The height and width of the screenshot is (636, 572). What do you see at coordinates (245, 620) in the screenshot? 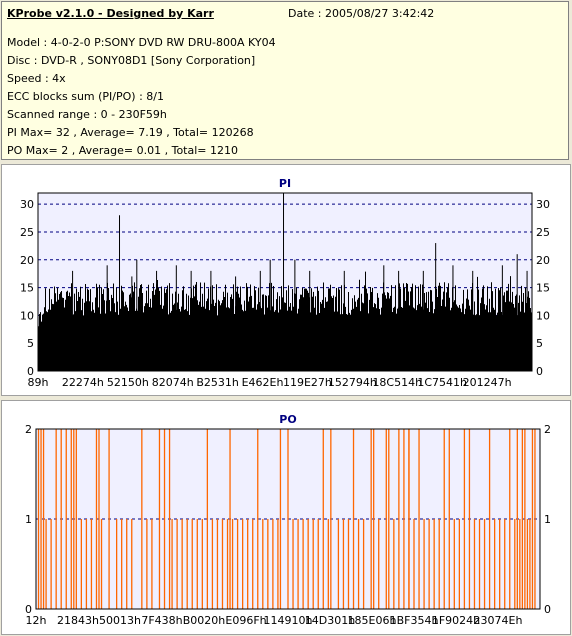
I see `x-tick-label: E096Fh` at bounding box center [245, 620].